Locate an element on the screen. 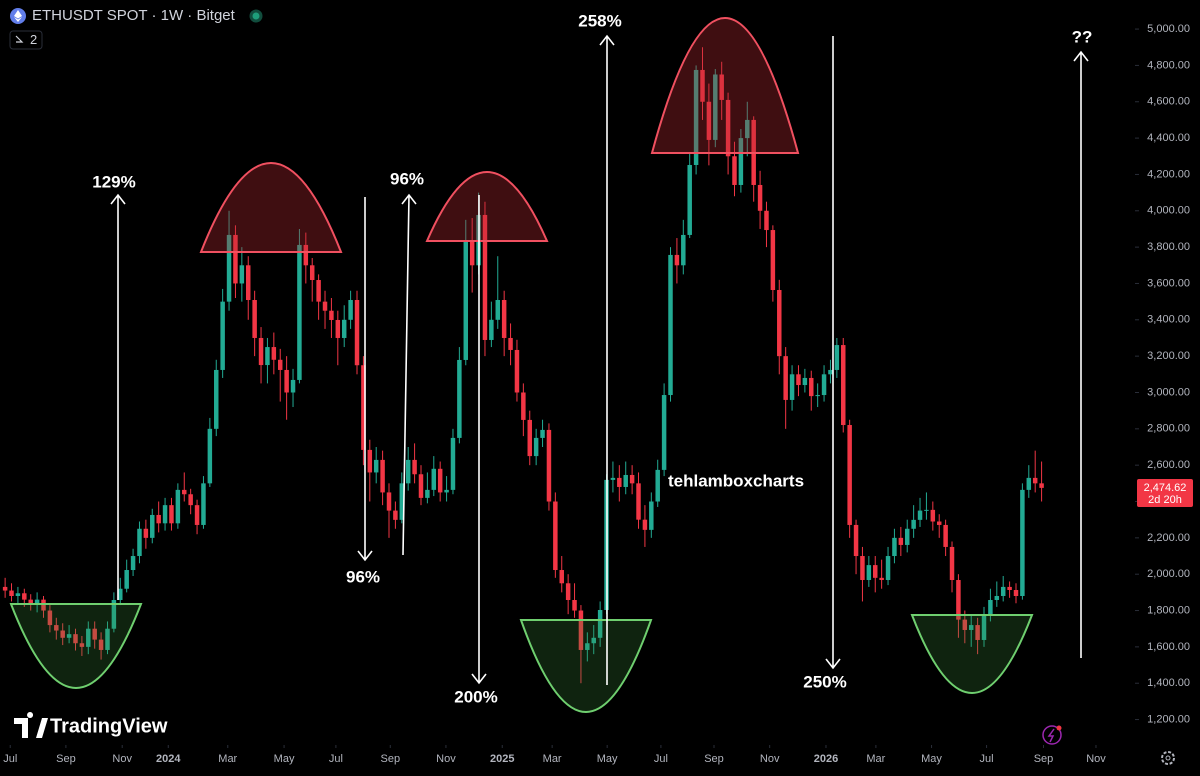 The height and width of the screenshot is (776, 1200). bottom-zone is located at coordinates (586, 666).